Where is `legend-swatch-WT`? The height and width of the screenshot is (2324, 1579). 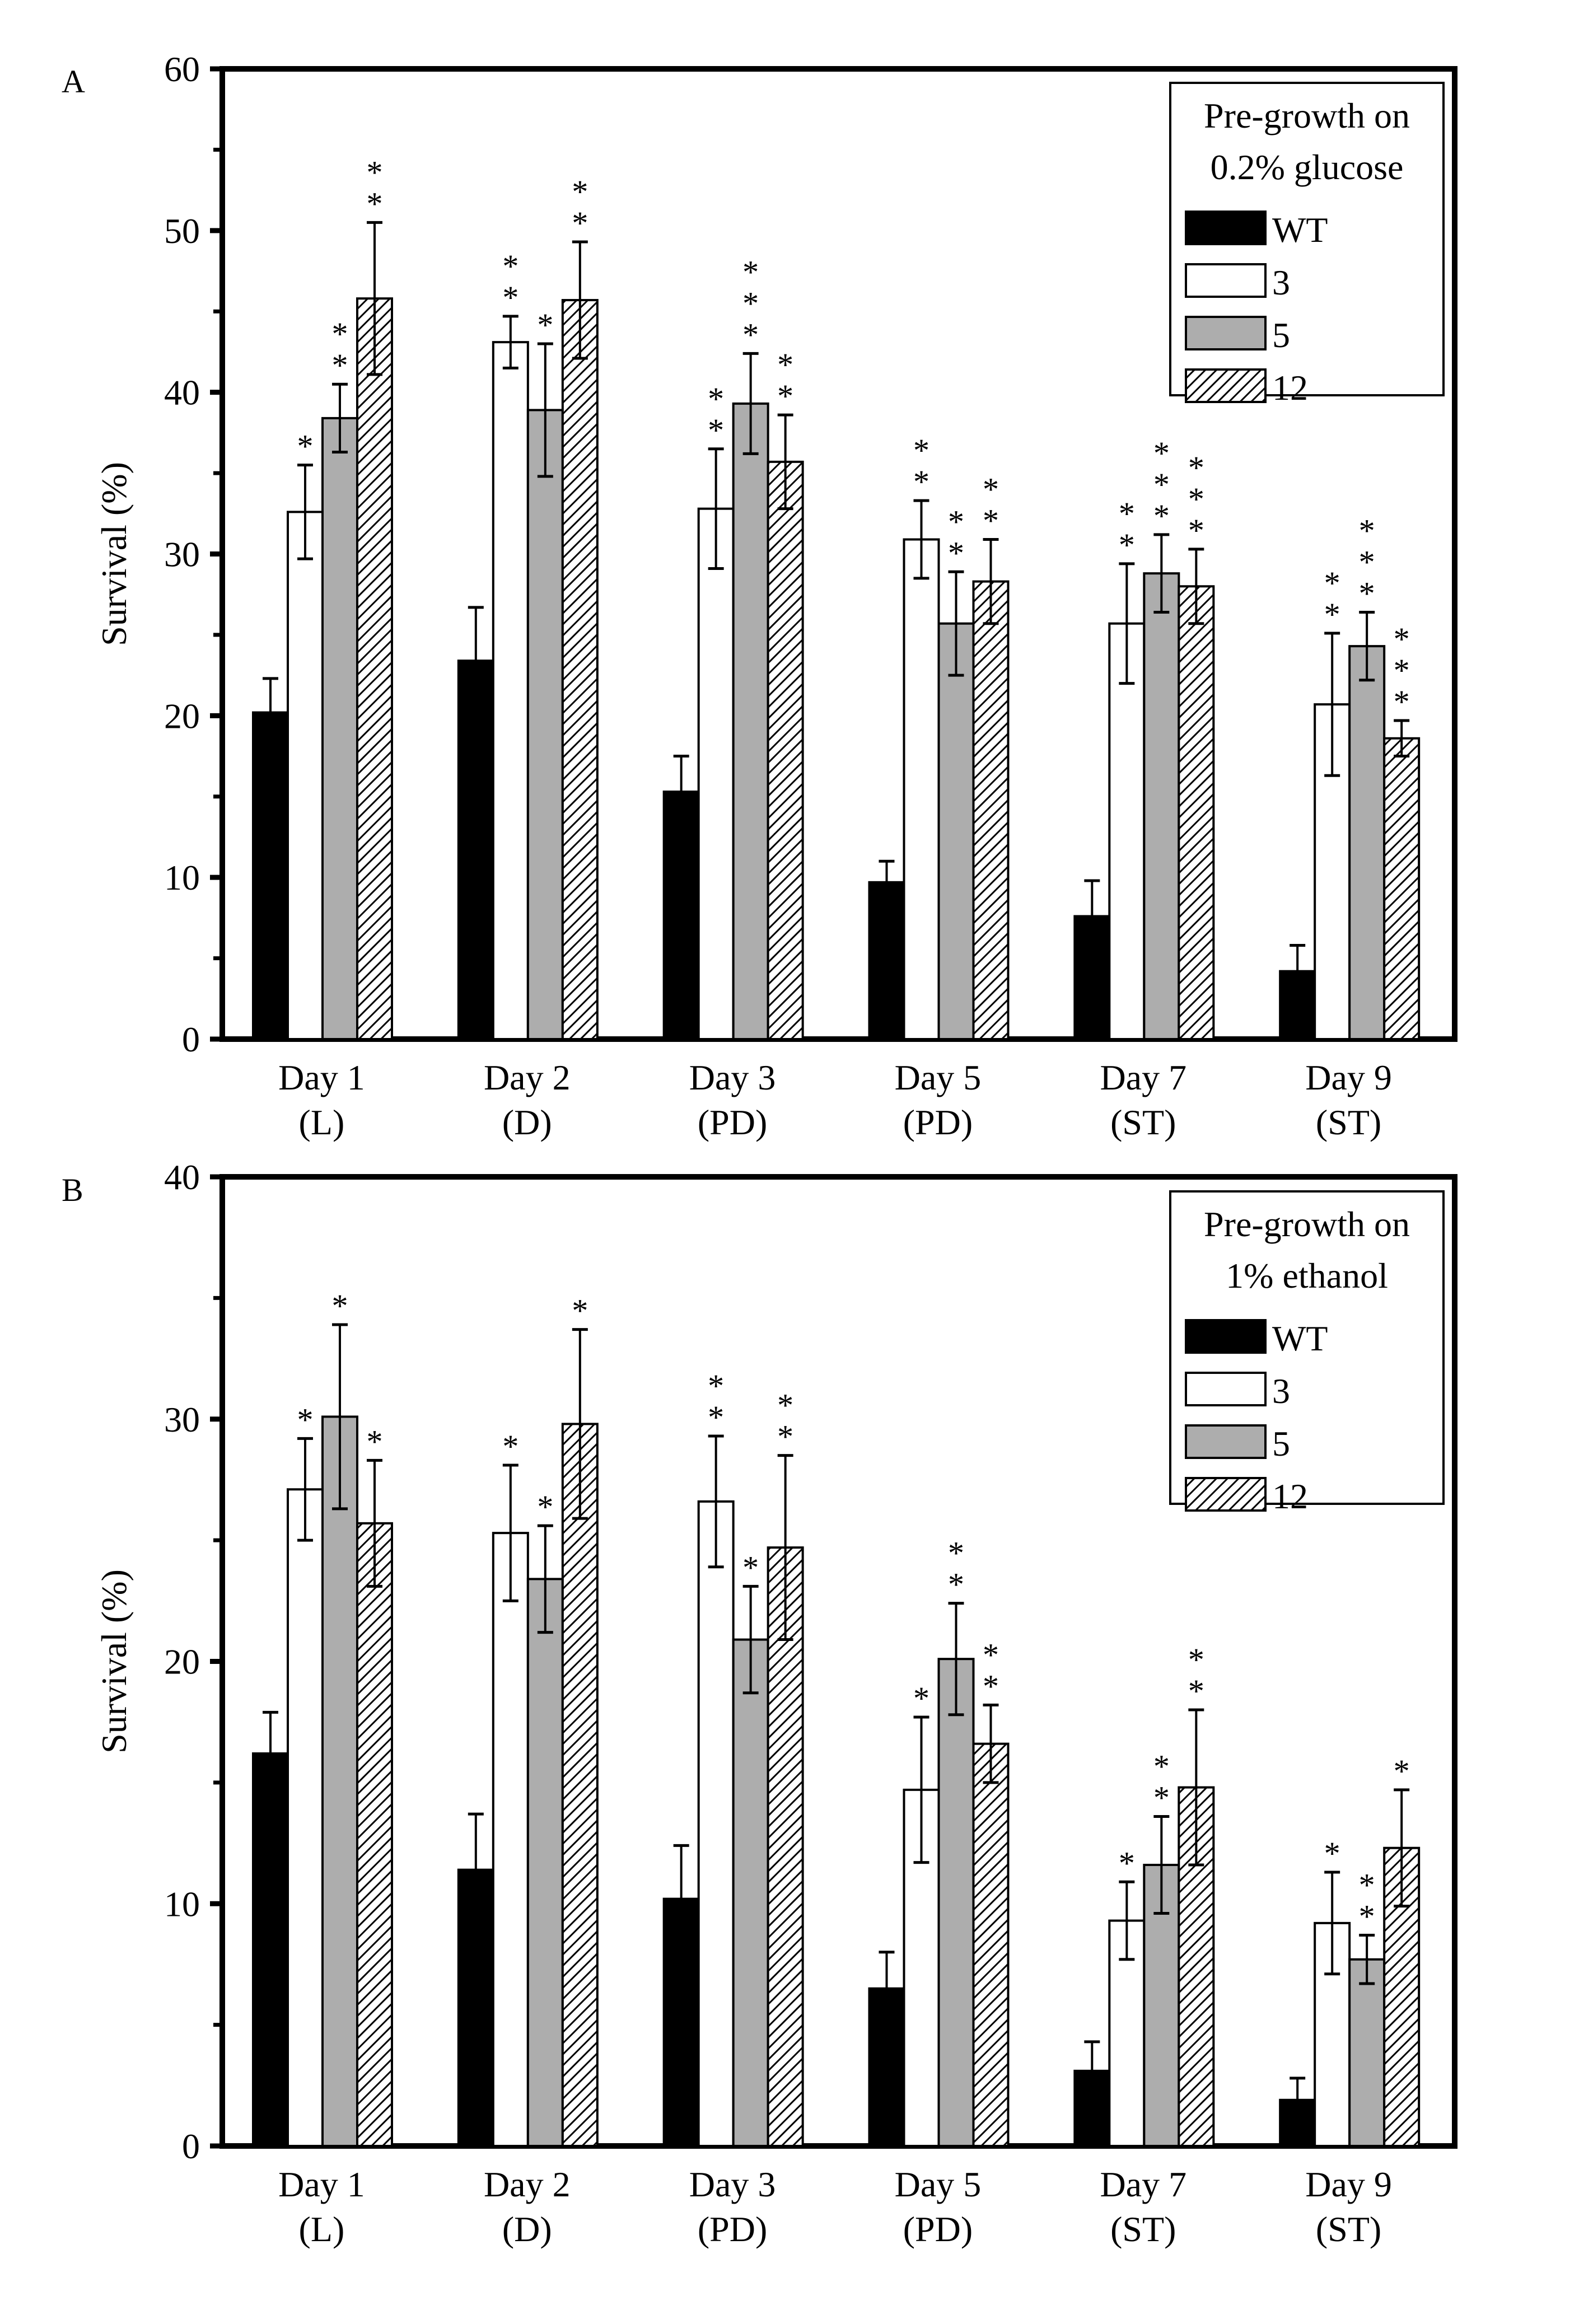 legend-swatch-WT is located at coordinates (1226, 228).